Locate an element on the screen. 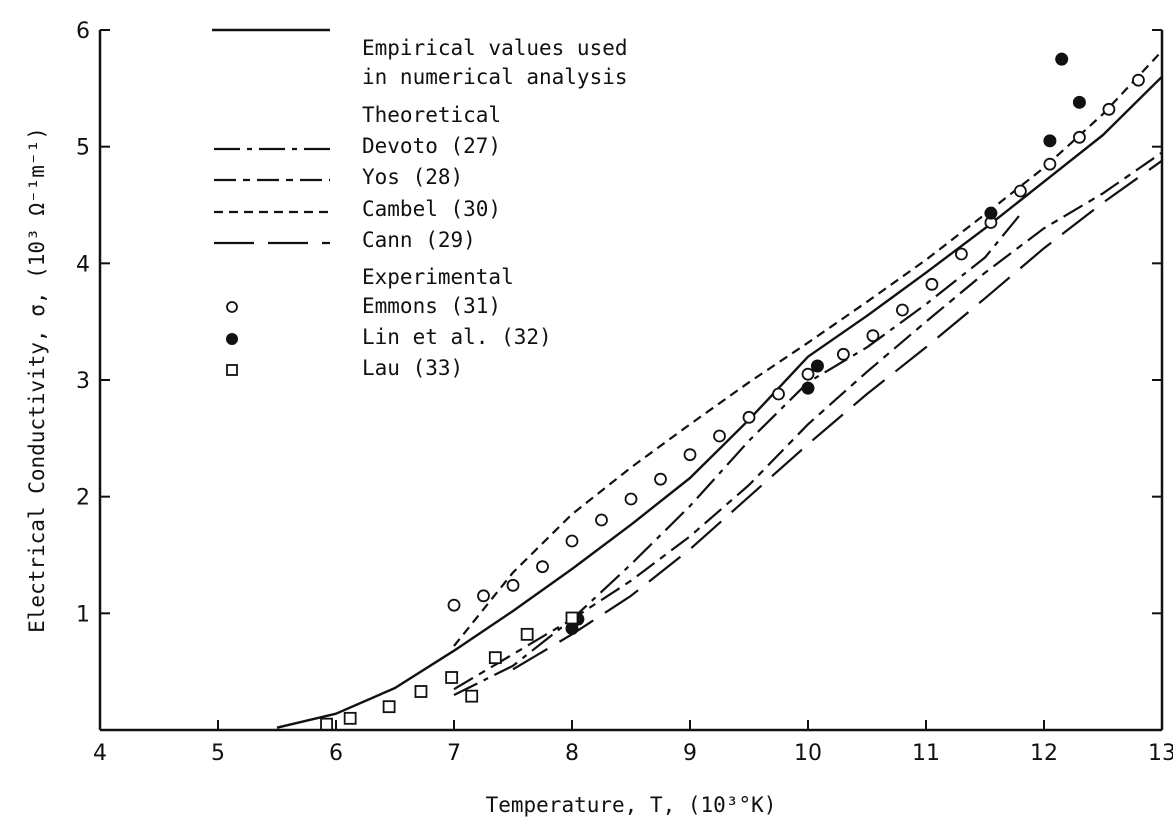  y-axis-label: Electrical Conductivity, σ, (10³ Ω⁻¹m⁻¹) is located at coordinates (37, 380).